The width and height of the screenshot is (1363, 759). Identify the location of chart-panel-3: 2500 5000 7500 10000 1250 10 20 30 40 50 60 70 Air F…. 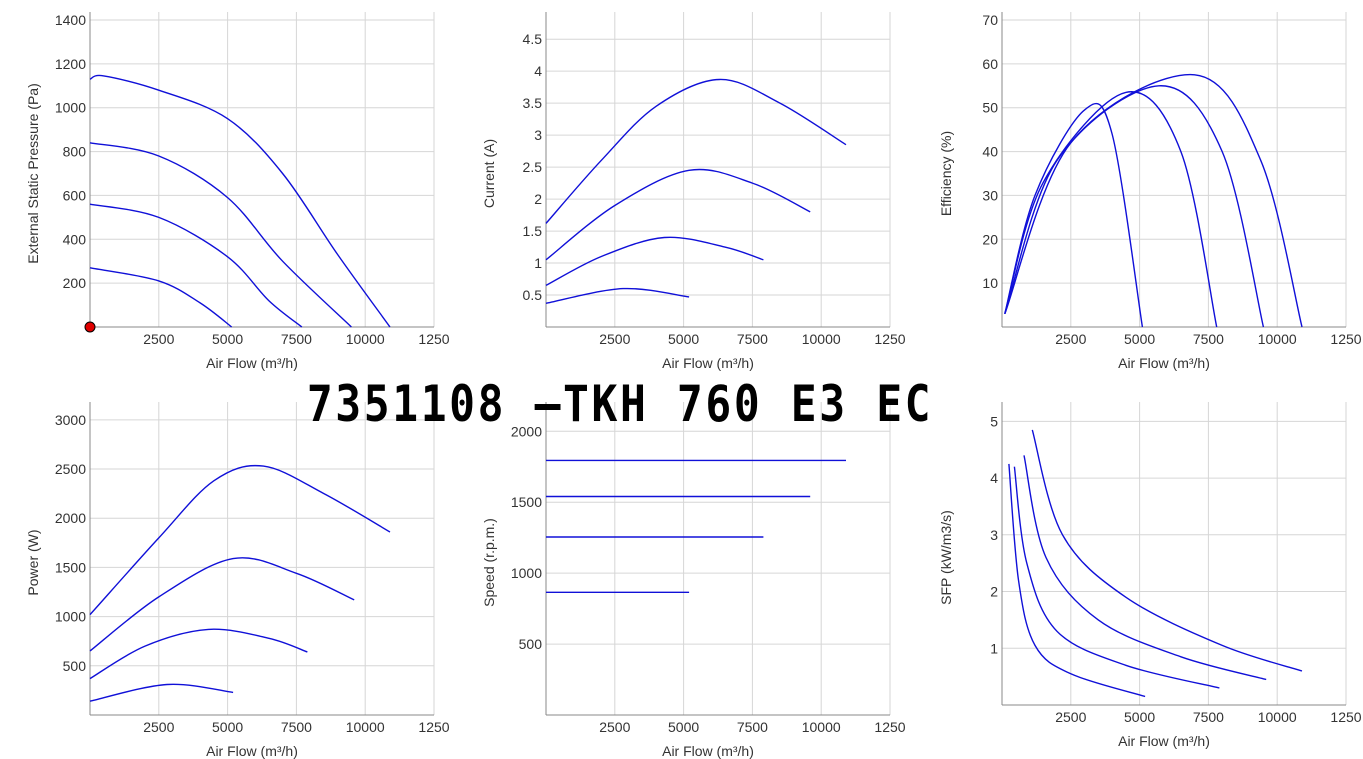
(1150, 191).